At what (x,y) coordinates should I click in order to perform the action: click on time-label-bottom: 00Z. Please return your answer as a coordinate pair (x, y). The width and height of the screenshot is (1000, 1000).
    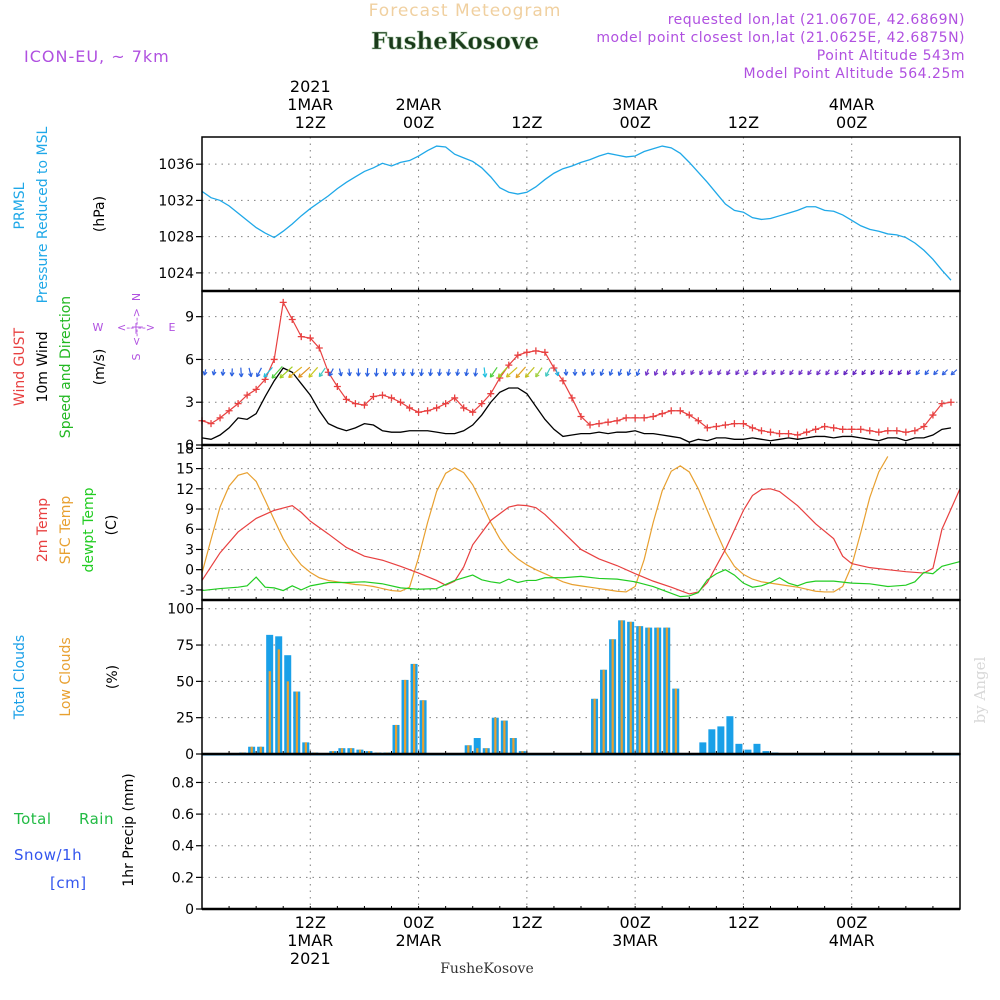
    Looking at the image, I should click on (851, 922).